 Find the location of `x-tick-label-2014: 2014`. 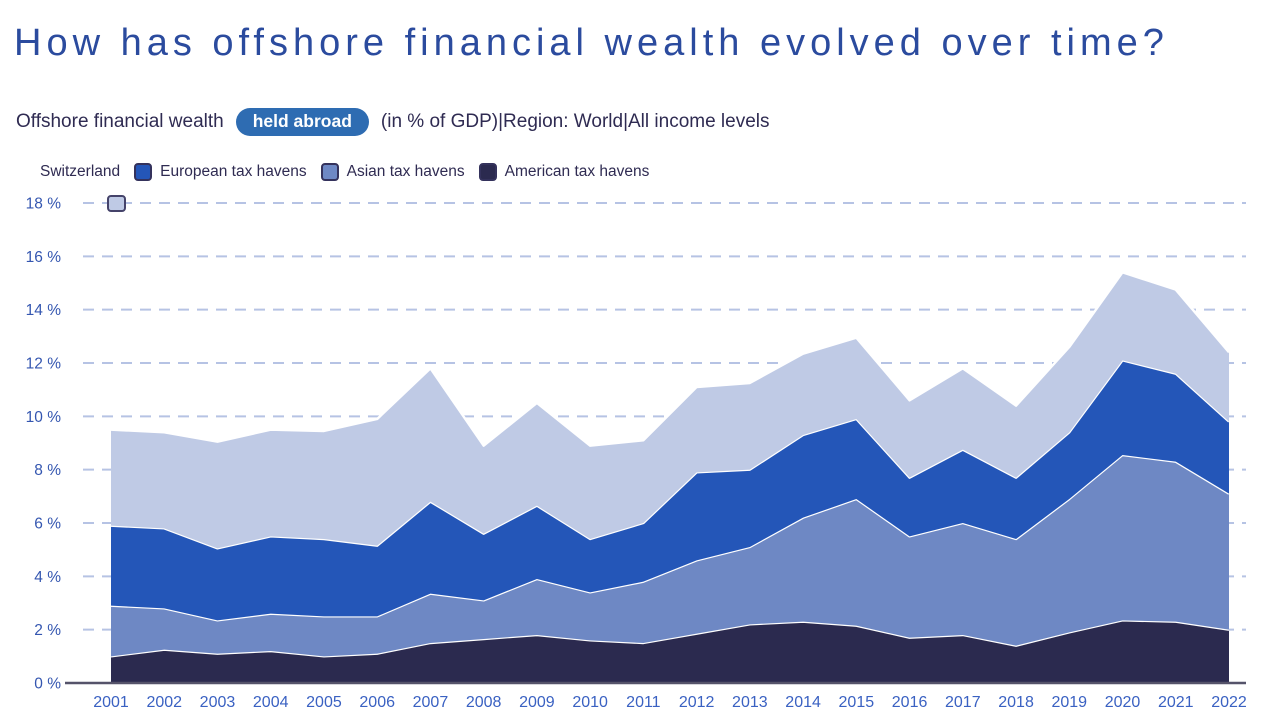

x-tick-label-2014: 2014 is located at coordinates (803, 702).